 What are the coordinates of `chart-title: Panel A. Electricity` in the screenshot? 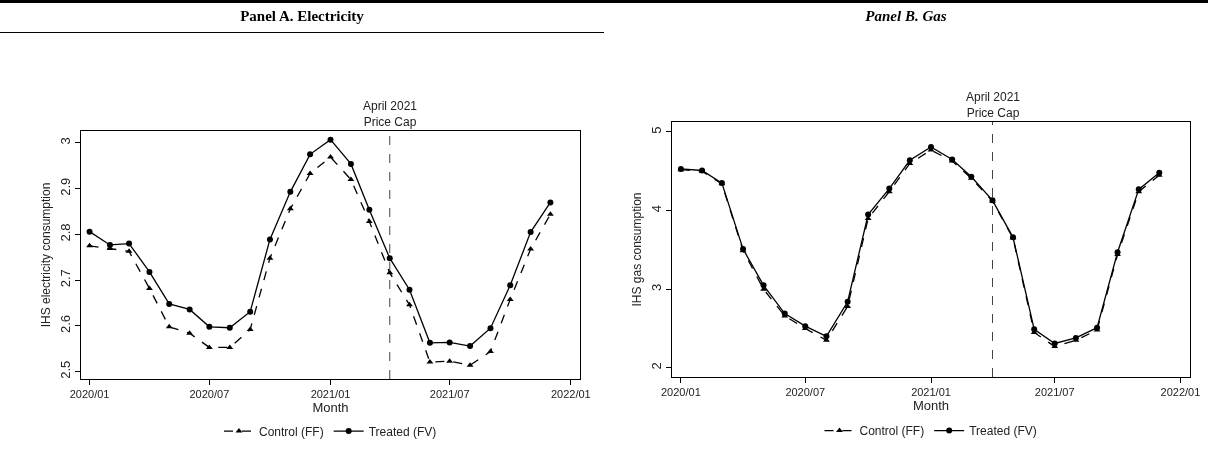 It's located at (302, 16).